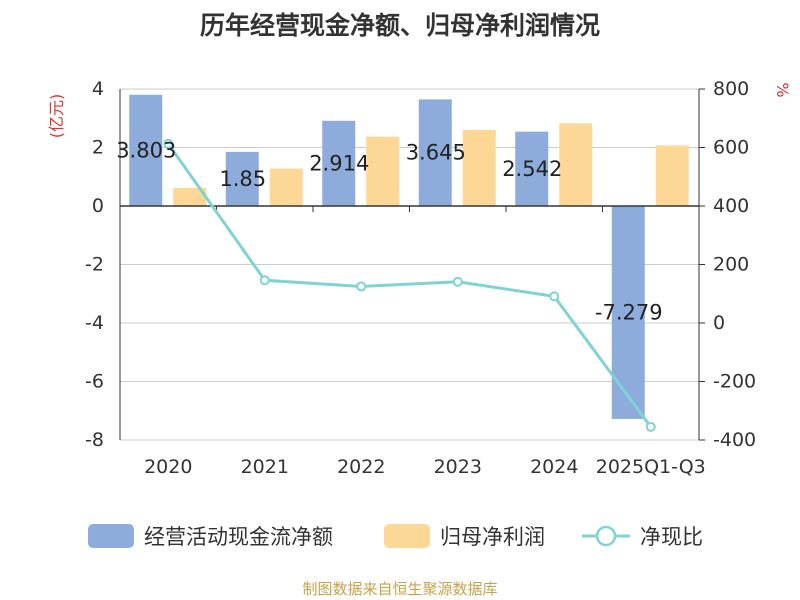 Image resolution: width=800 pixels, height=600 pixels. I want to click on y-left-tick-label: 0, so click(98, 206).